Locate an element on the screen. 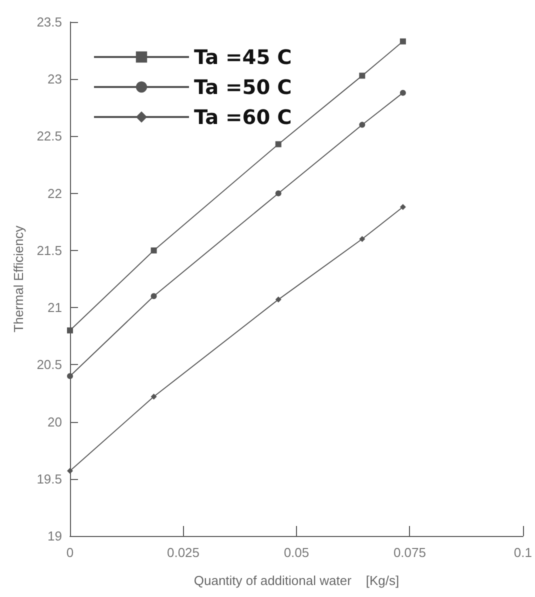 The height and width of the screenshot is (597, 535). y-tick-label: 23 is located at coordinates (55, 79).